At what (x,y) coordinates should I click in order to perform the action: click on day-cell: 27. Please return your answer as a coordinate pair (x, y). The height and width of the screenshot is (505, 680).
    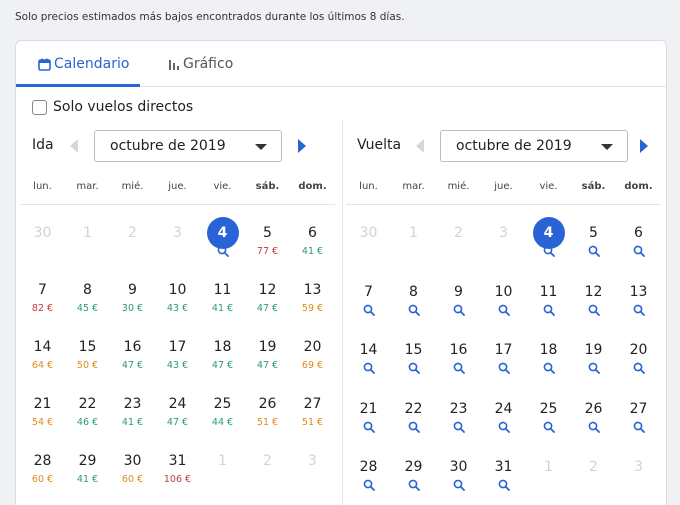
    Looking at the image, I should click on (638, 422).